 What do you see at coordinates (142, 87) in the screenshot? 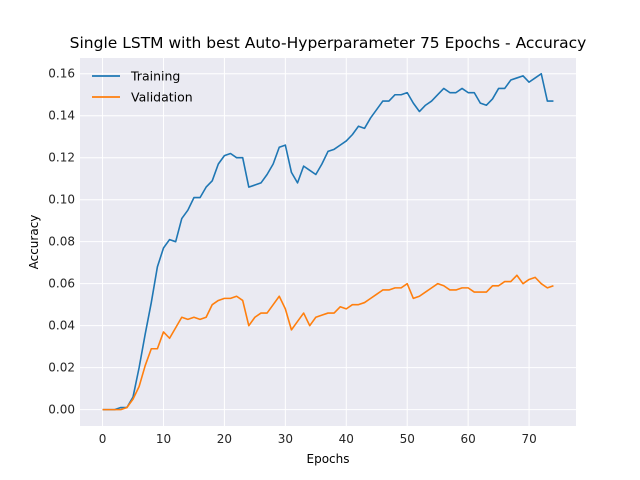
I see `legend: Training Validation` at bounding box center [142, 87].